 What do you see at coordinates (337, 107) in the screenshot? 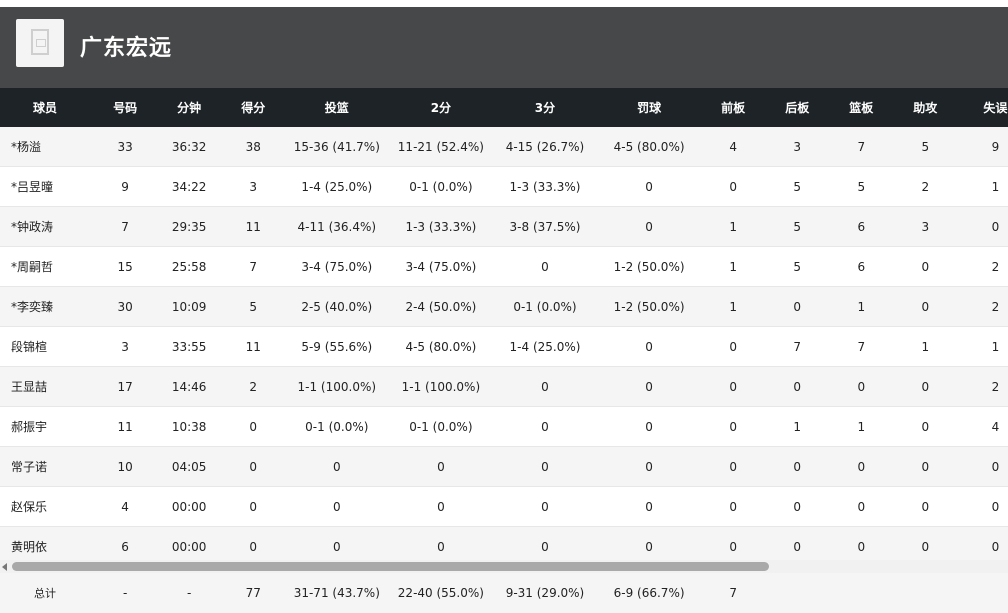
I see `col-header-fg: 投篮` at bounding box center [337, 107].